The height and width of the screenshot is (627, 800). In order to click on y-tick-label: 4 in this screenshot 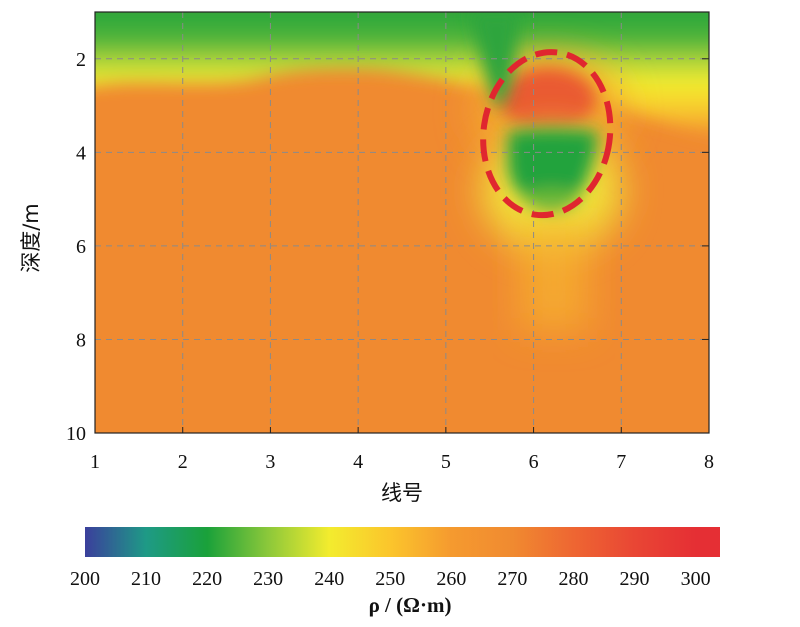, I will do `click(81, 153)`.